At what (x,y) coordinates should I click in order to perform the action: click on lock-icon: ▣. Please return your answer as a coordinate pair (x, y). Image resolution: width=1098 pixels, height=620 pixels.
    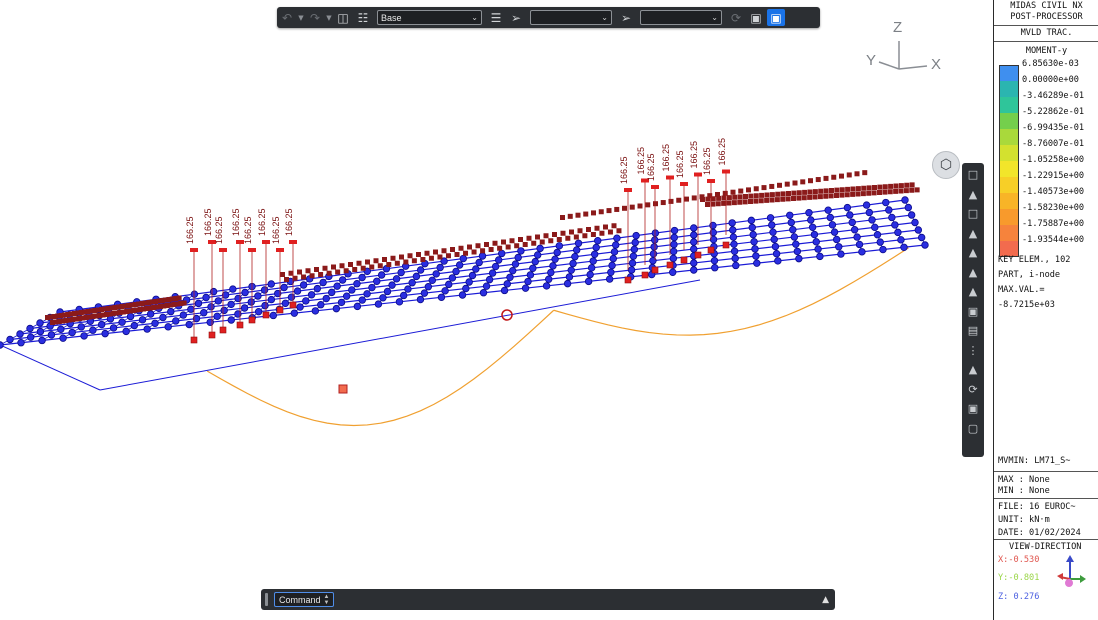
    Looking at the image, I should click on (756, 17).